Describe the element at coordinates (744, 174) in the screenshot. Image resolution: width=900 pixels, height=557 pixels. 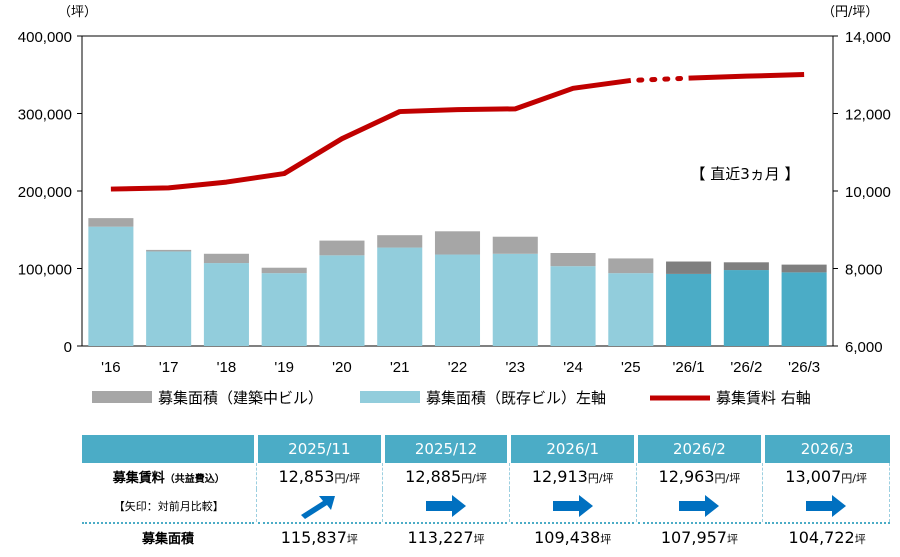
I see `recent-three-months-label: 【 直近3ヵ月 】` at that location.